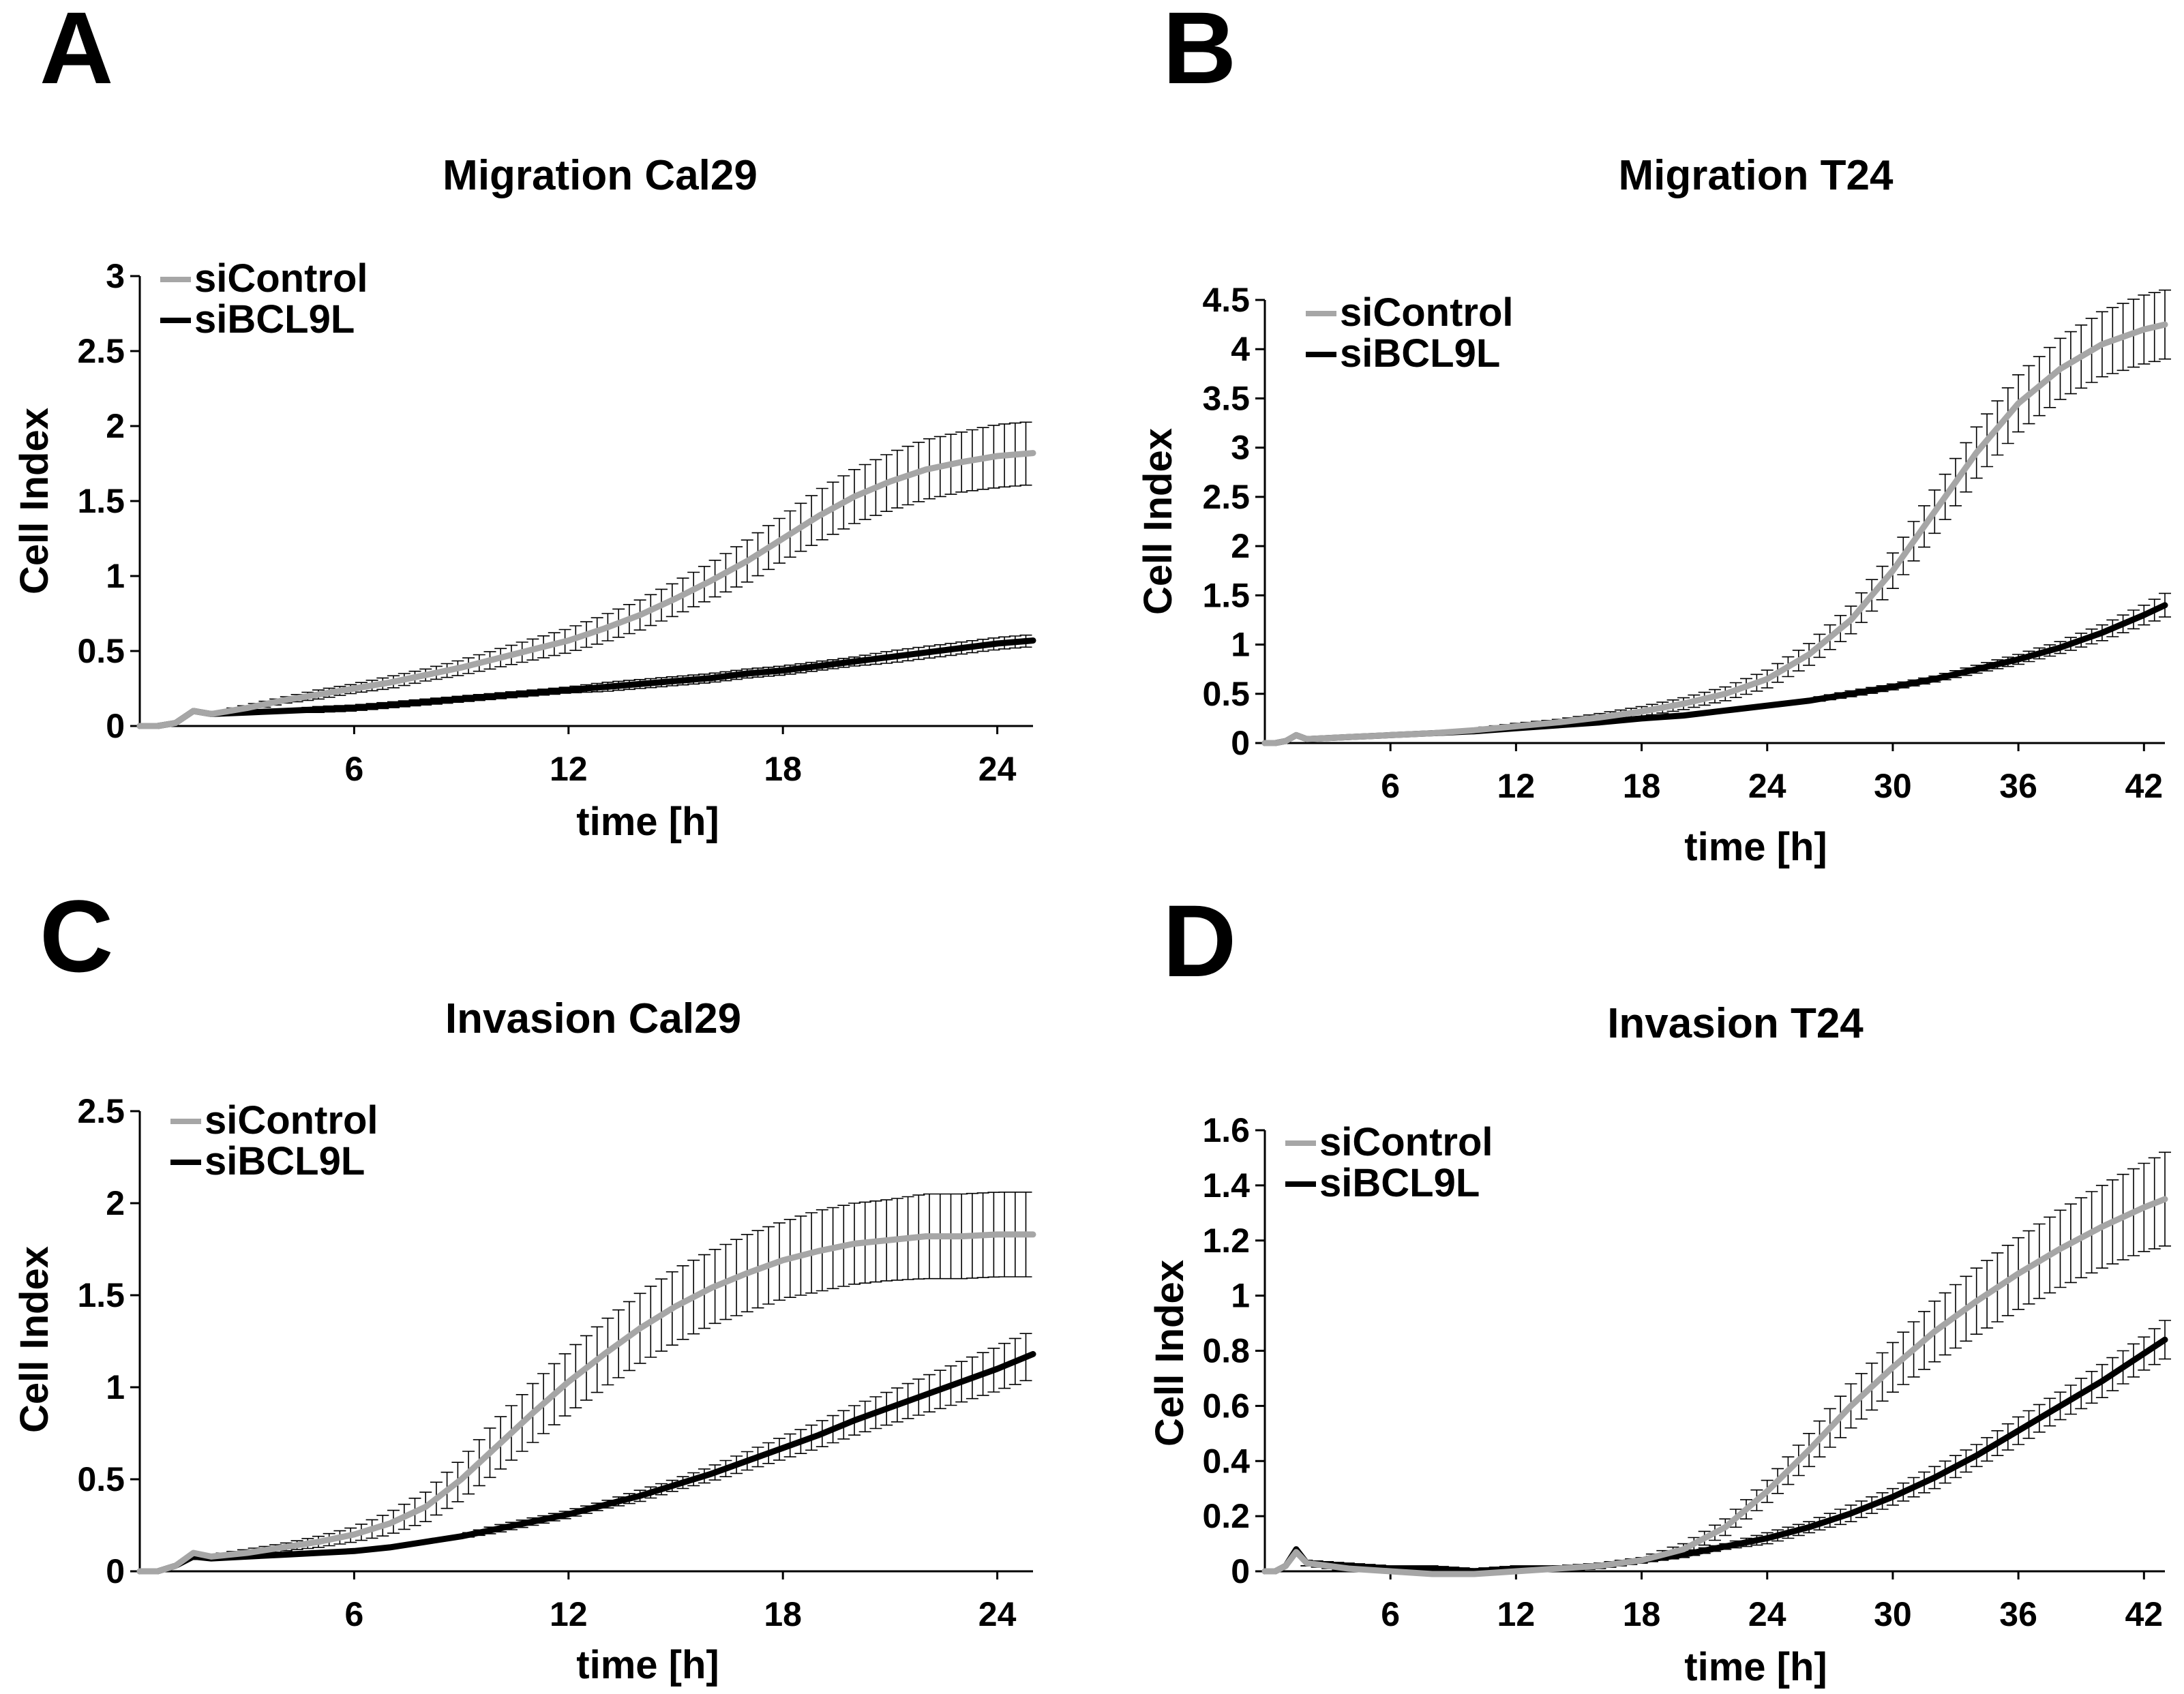 The image size is (2184, 1694). What do you see at coordinates (593, 1019) in the screenshot?
I see `panel-c-title: Invasion Cal29` at bounding box center [593, 1019].